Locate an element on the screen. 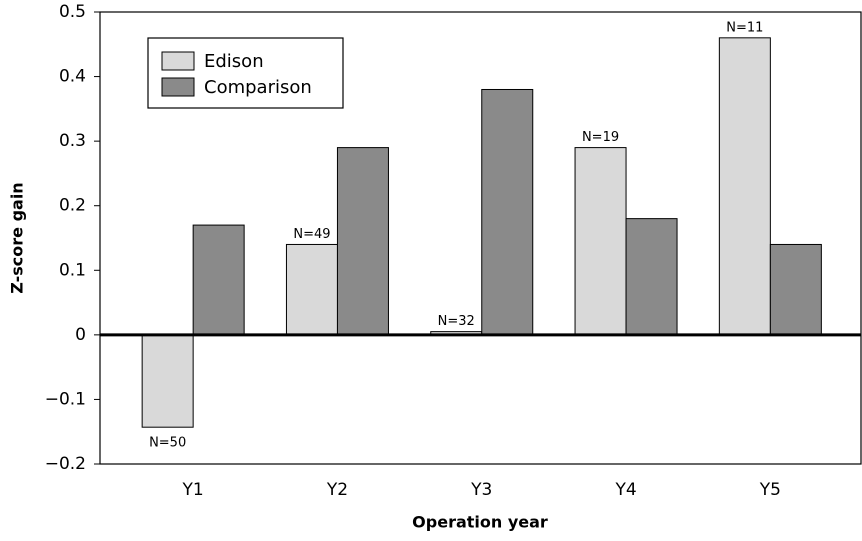 This screenshot has height=541, width=862. y-tick-label: 0 is located at coordinates (80, 335).